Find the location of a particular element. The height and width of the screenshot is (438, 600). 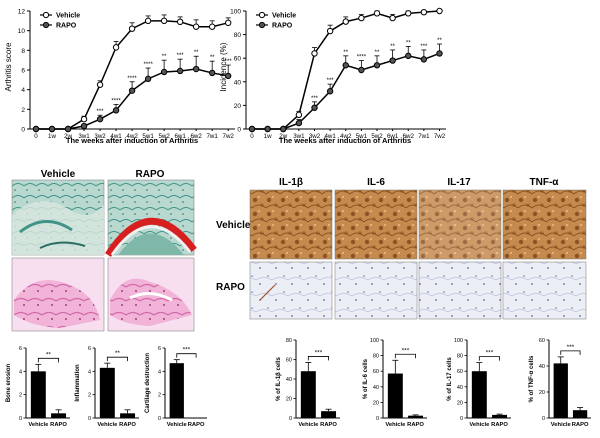

x-tick-label: 3w1 is located at coordinates (84, 136).